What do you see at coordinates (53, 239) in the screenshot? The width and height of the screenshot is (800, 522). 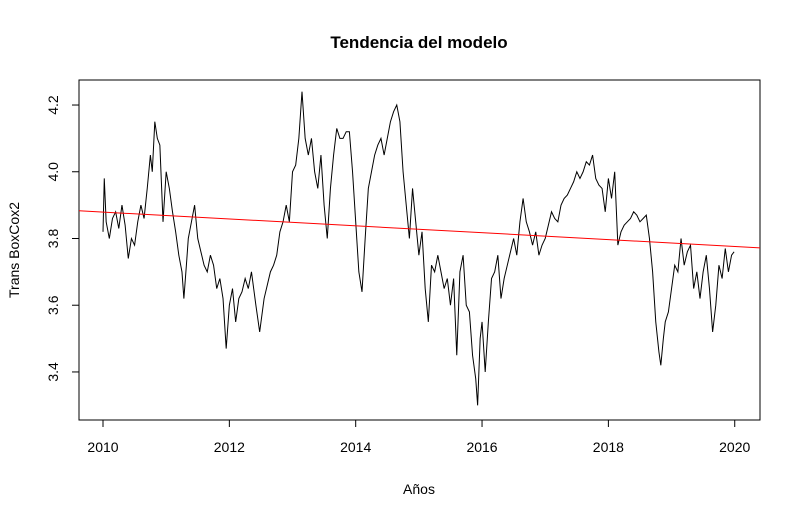 I see `y-tick-label: 3.8` at bounding box center [53, 239].